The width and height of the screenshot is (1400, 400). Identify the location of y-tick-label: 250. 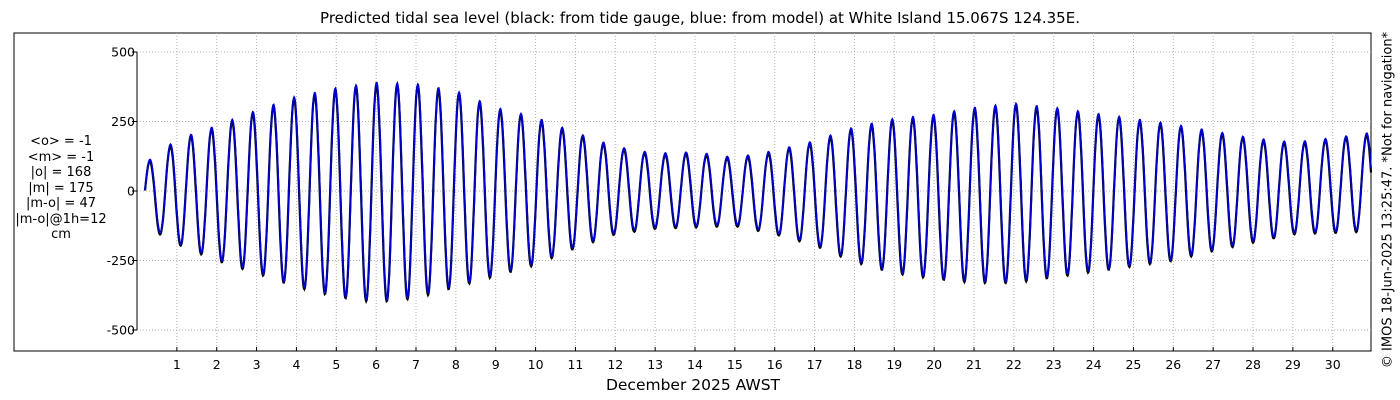
(123, 121).